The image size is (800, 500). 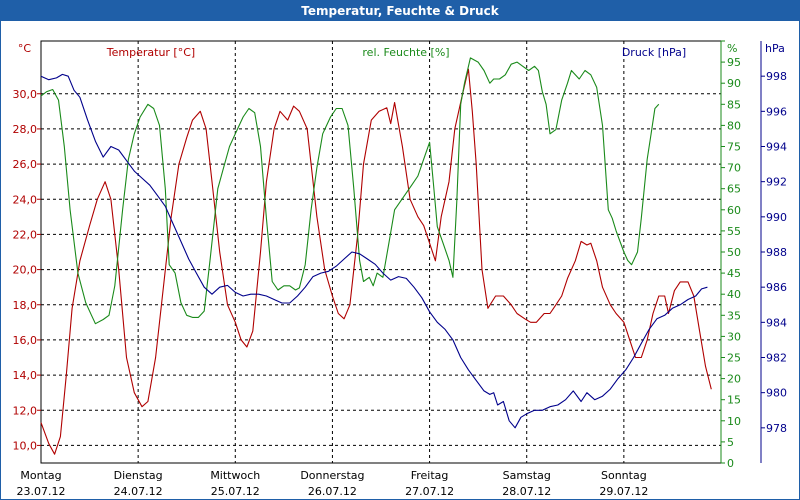 What do you see at coordinates (776, 393) in the screenshot?
I see `pressure-tick-label: 980` at bounding box center [776, 393].